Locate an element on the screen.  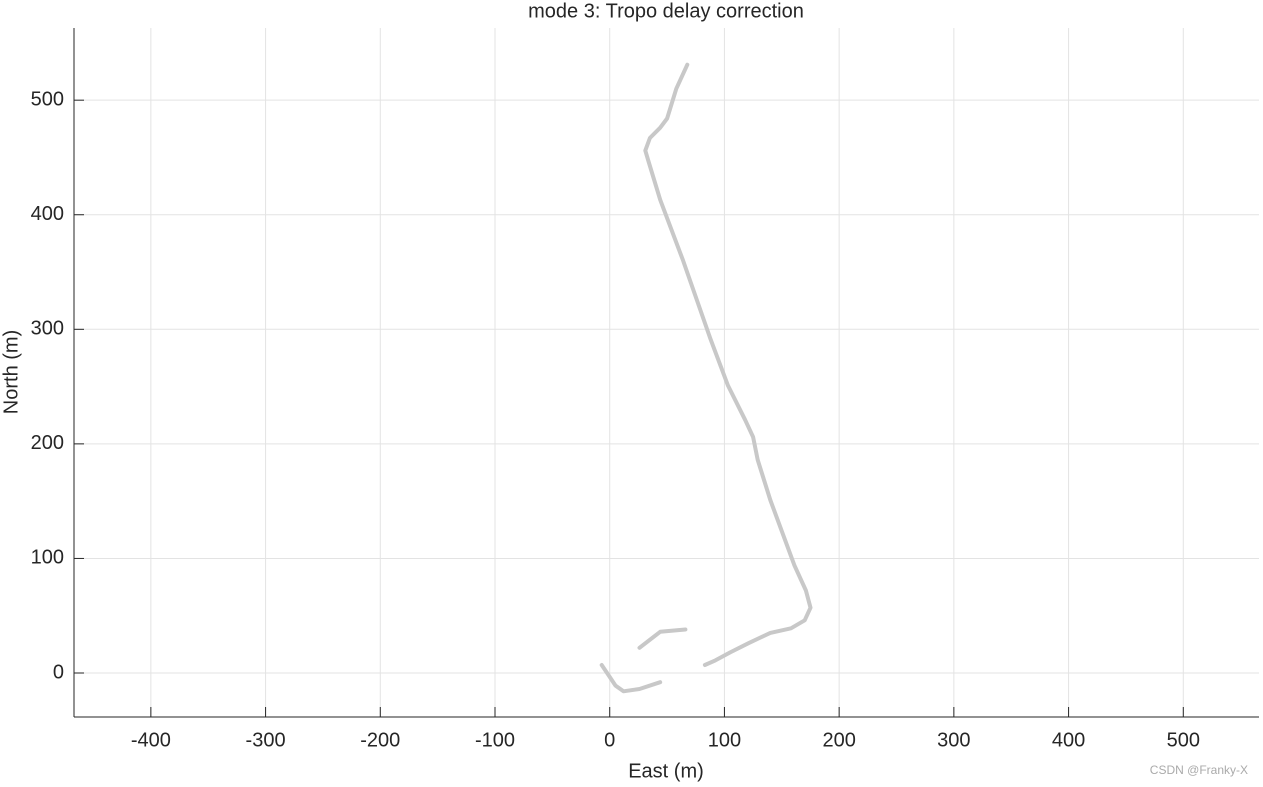
y-tick-label: 0 is located at coordinates (58, 672).